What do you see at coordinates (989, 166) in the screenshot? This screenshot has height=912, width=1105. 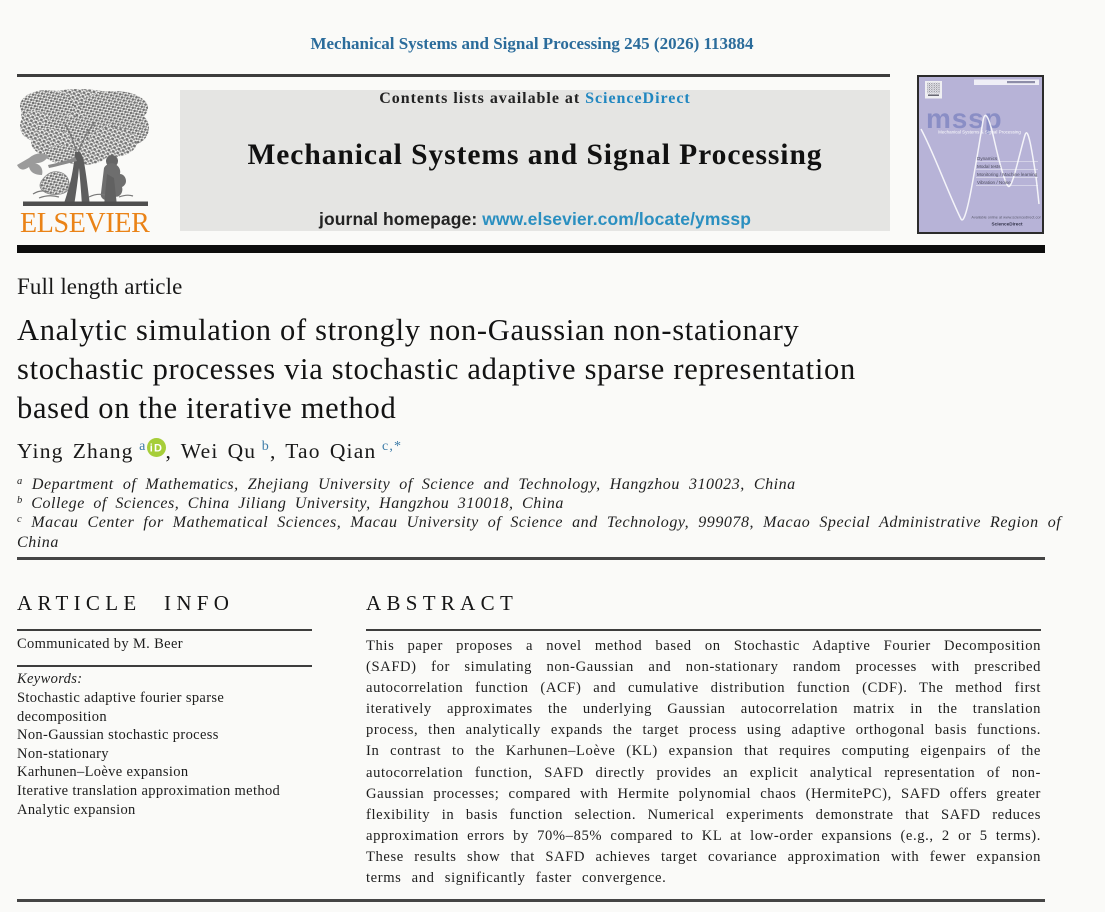 I see `svg-text: Modal tests` at bounding box center [989, 166].